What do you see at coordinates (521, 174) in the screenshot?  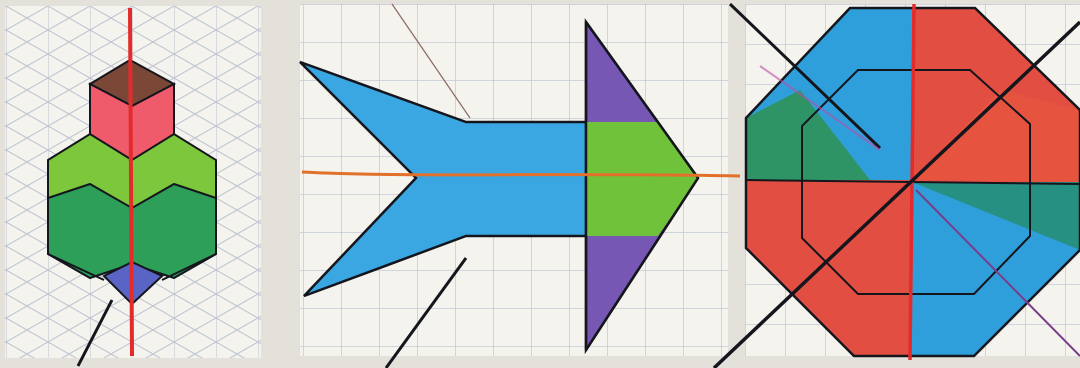 I see `arrow-symmetry-line` at bounding box center [521, 174].